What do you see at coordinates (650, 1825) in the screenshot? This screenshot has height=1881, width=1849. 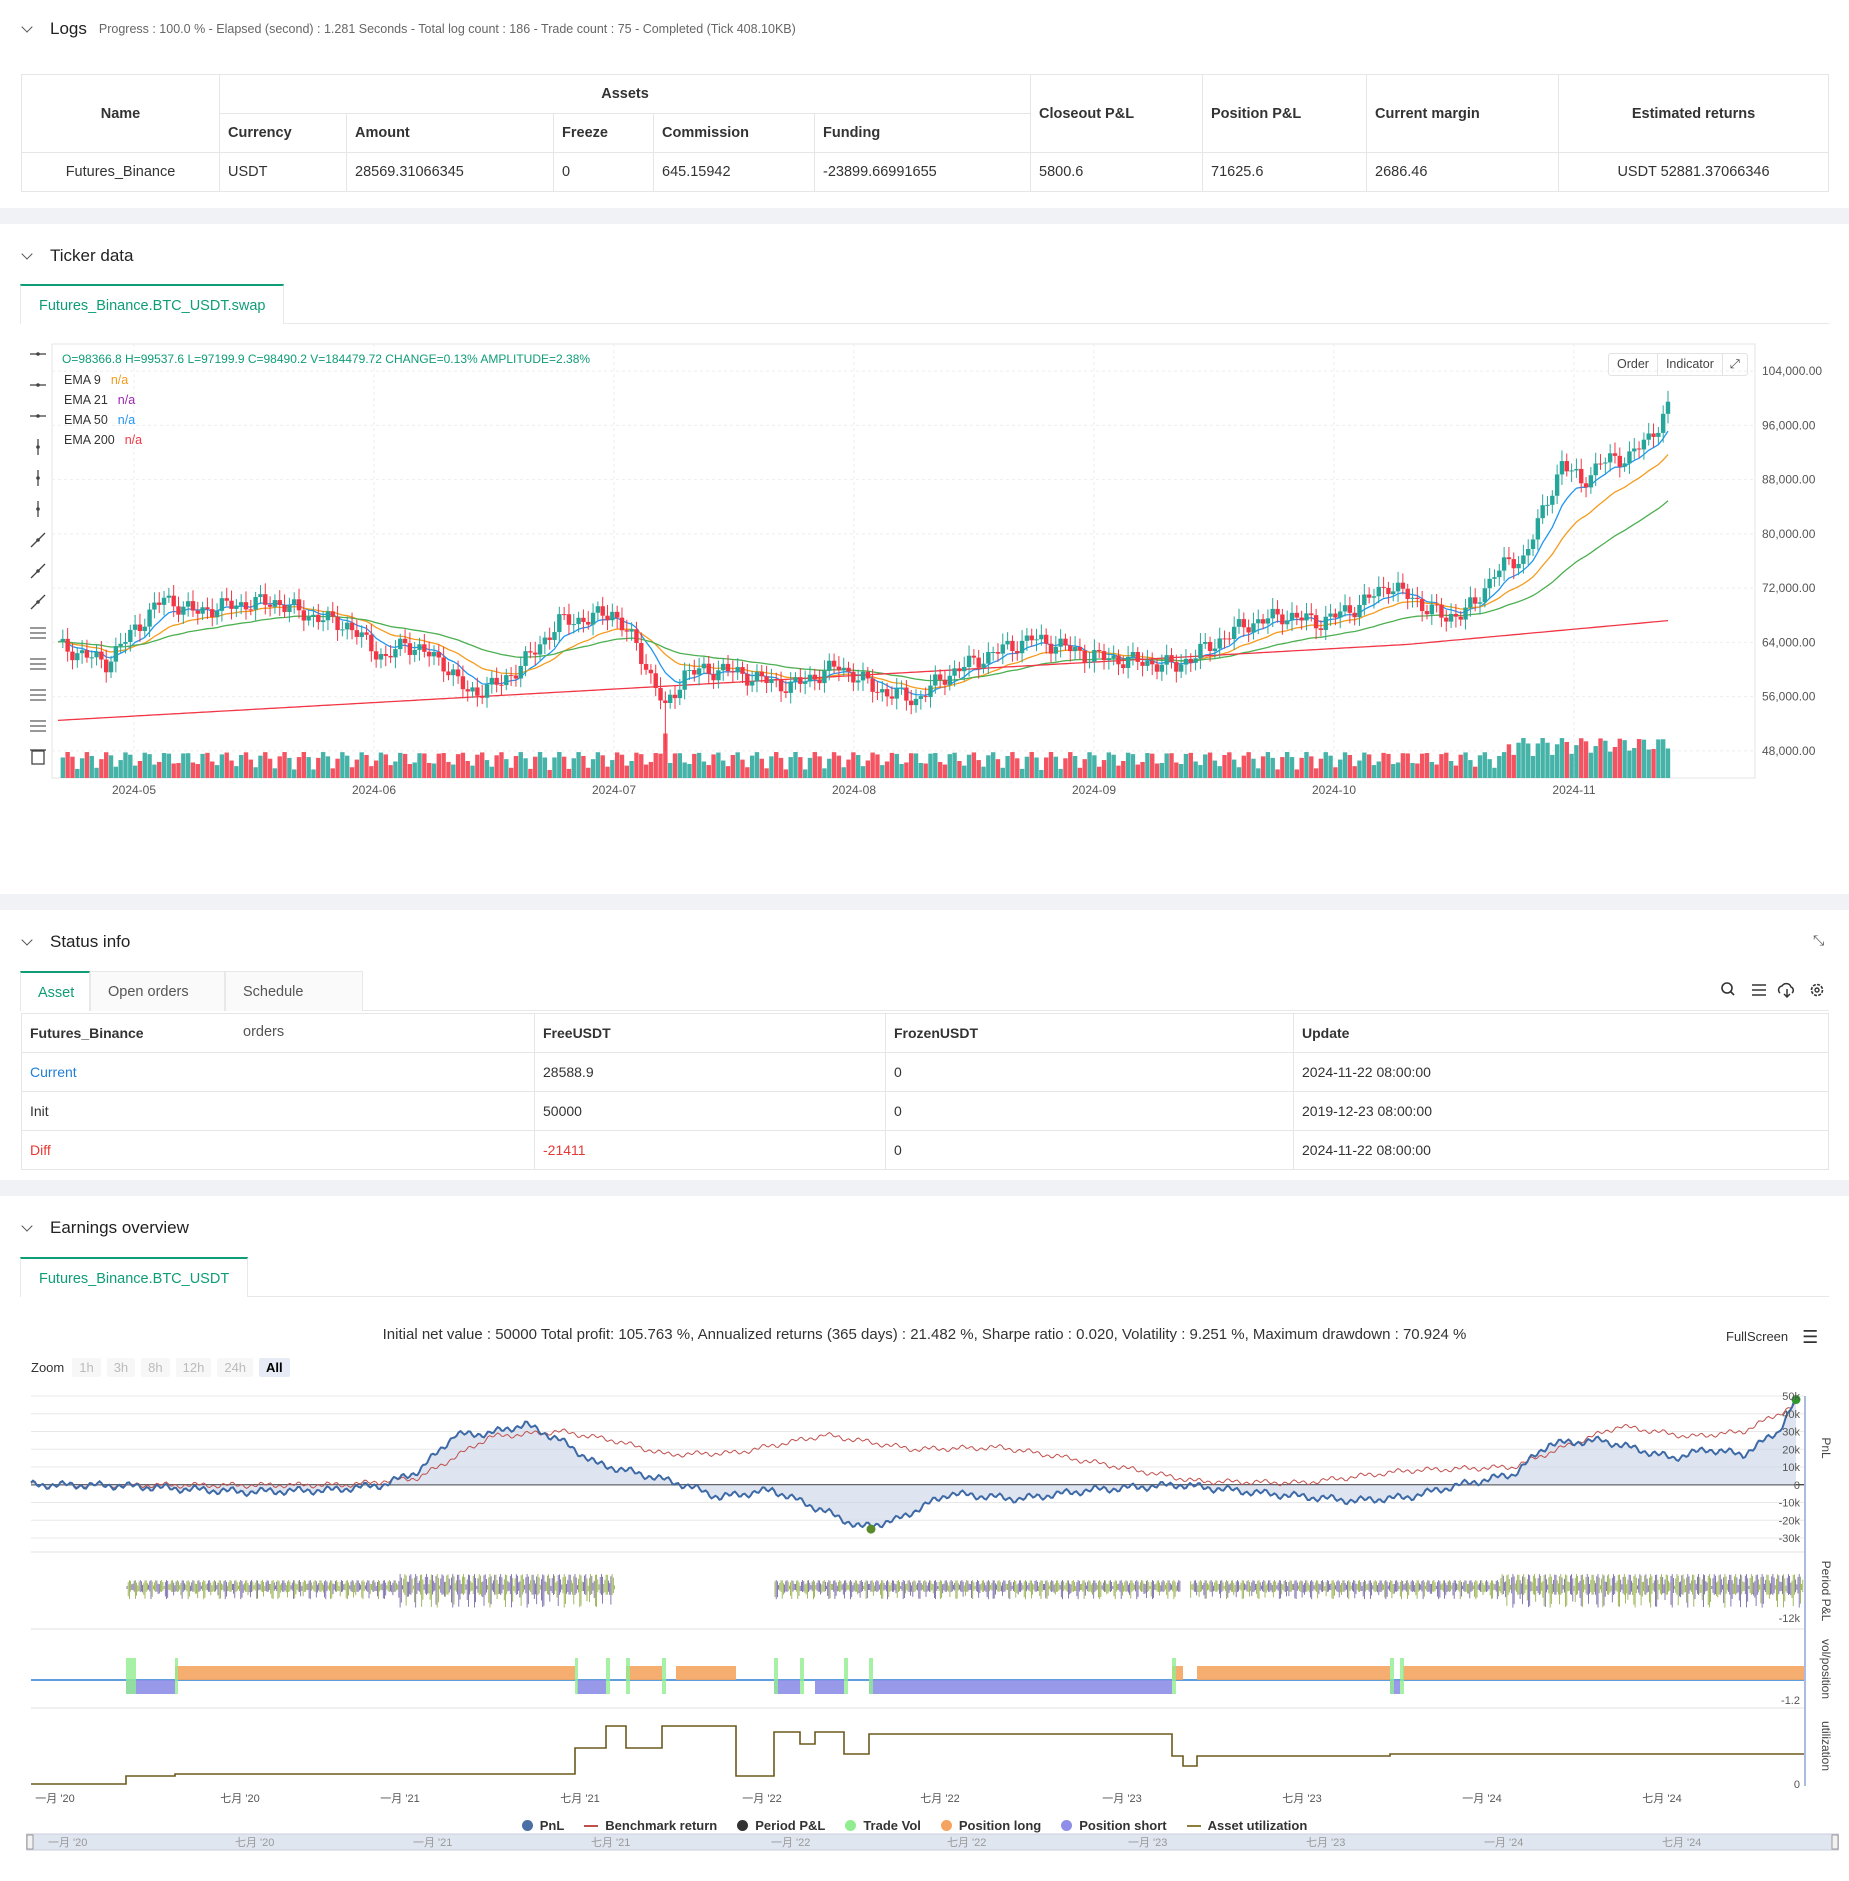 I see `legend-item: Benchmark return` at bounding box center [650, 1825].